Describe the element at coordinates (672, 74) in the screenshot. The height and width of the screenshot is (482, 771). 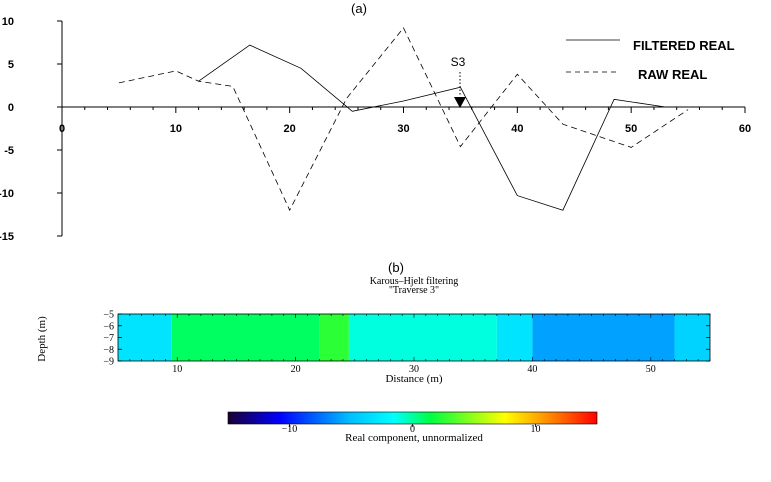
I see `legend-label-raw: RAW REAL` at that location.